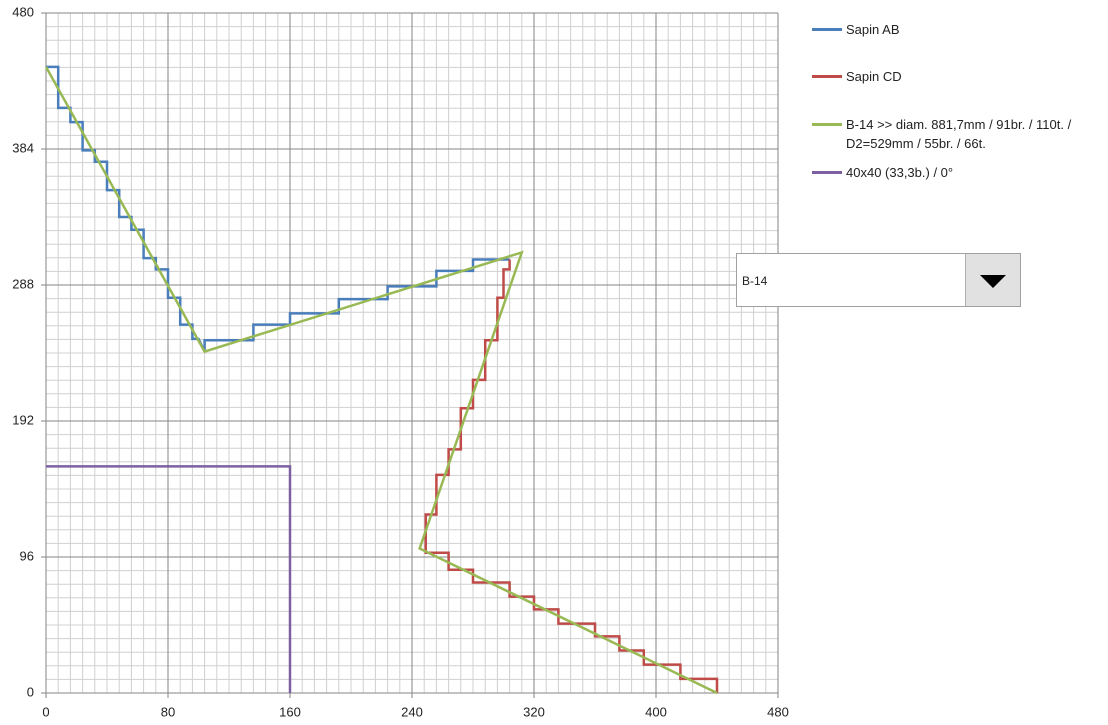 This screenshot has width=1108, height=725. What do you see at coordinates (778, 711) in the screenshot?
I see `x-tick-label: 480` at bounding box center [778, 711].